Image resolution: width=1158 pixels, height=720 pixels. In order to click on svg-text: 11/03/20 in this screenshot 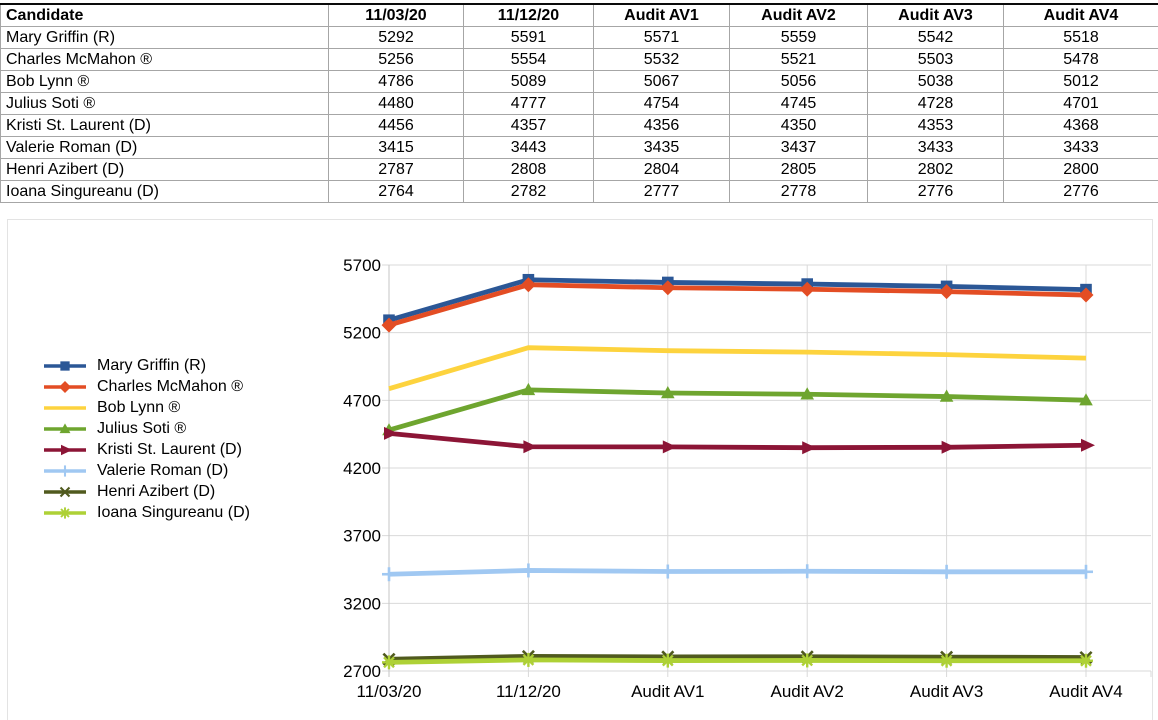, I will do `click(389, 691)`.